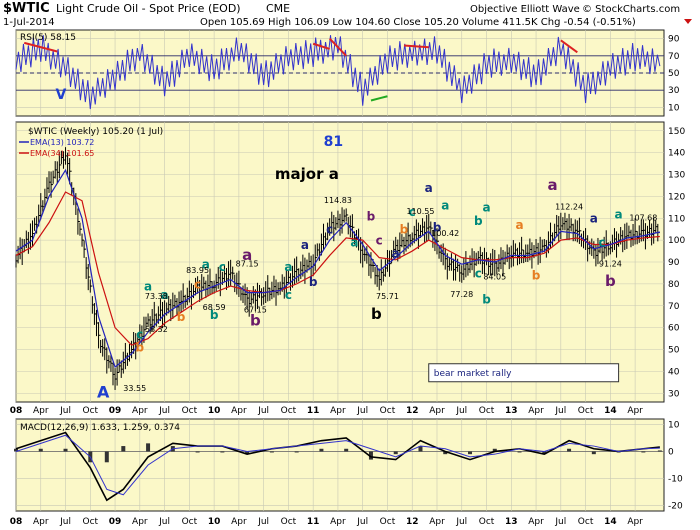  What do you see at coordinates (333, 142) in the screenshot?
I see `major-a-number: 81` at bounding box center [333, 142].